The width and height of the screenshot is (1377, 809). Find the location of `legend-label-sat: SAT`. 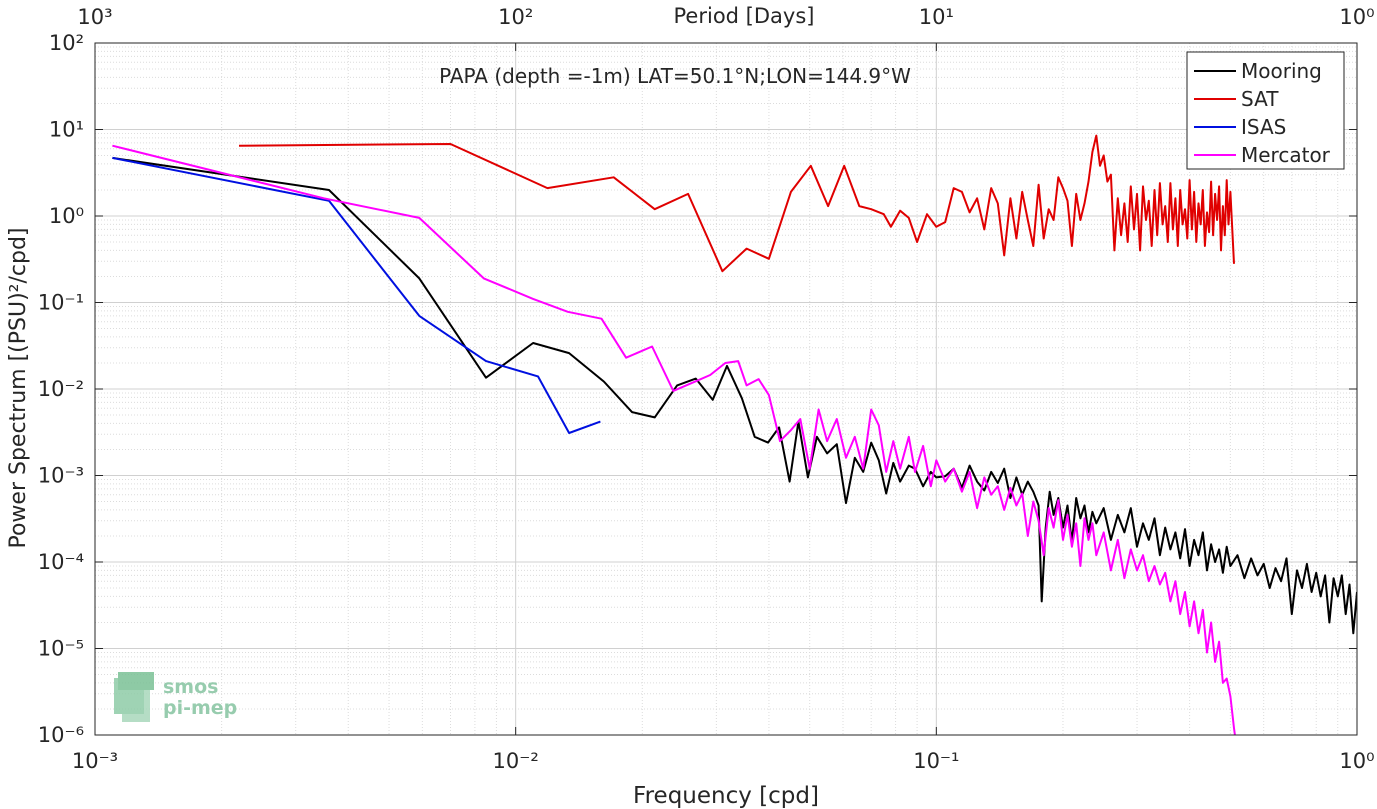

legend-label-sat: SAT is located at coordinates (1260, 99).